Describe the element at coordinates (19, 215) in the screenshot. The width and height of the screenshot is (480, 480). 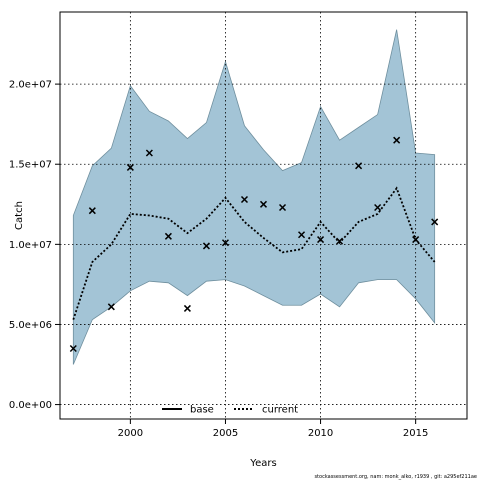
I see `y-axis-title: Catch` at that location.